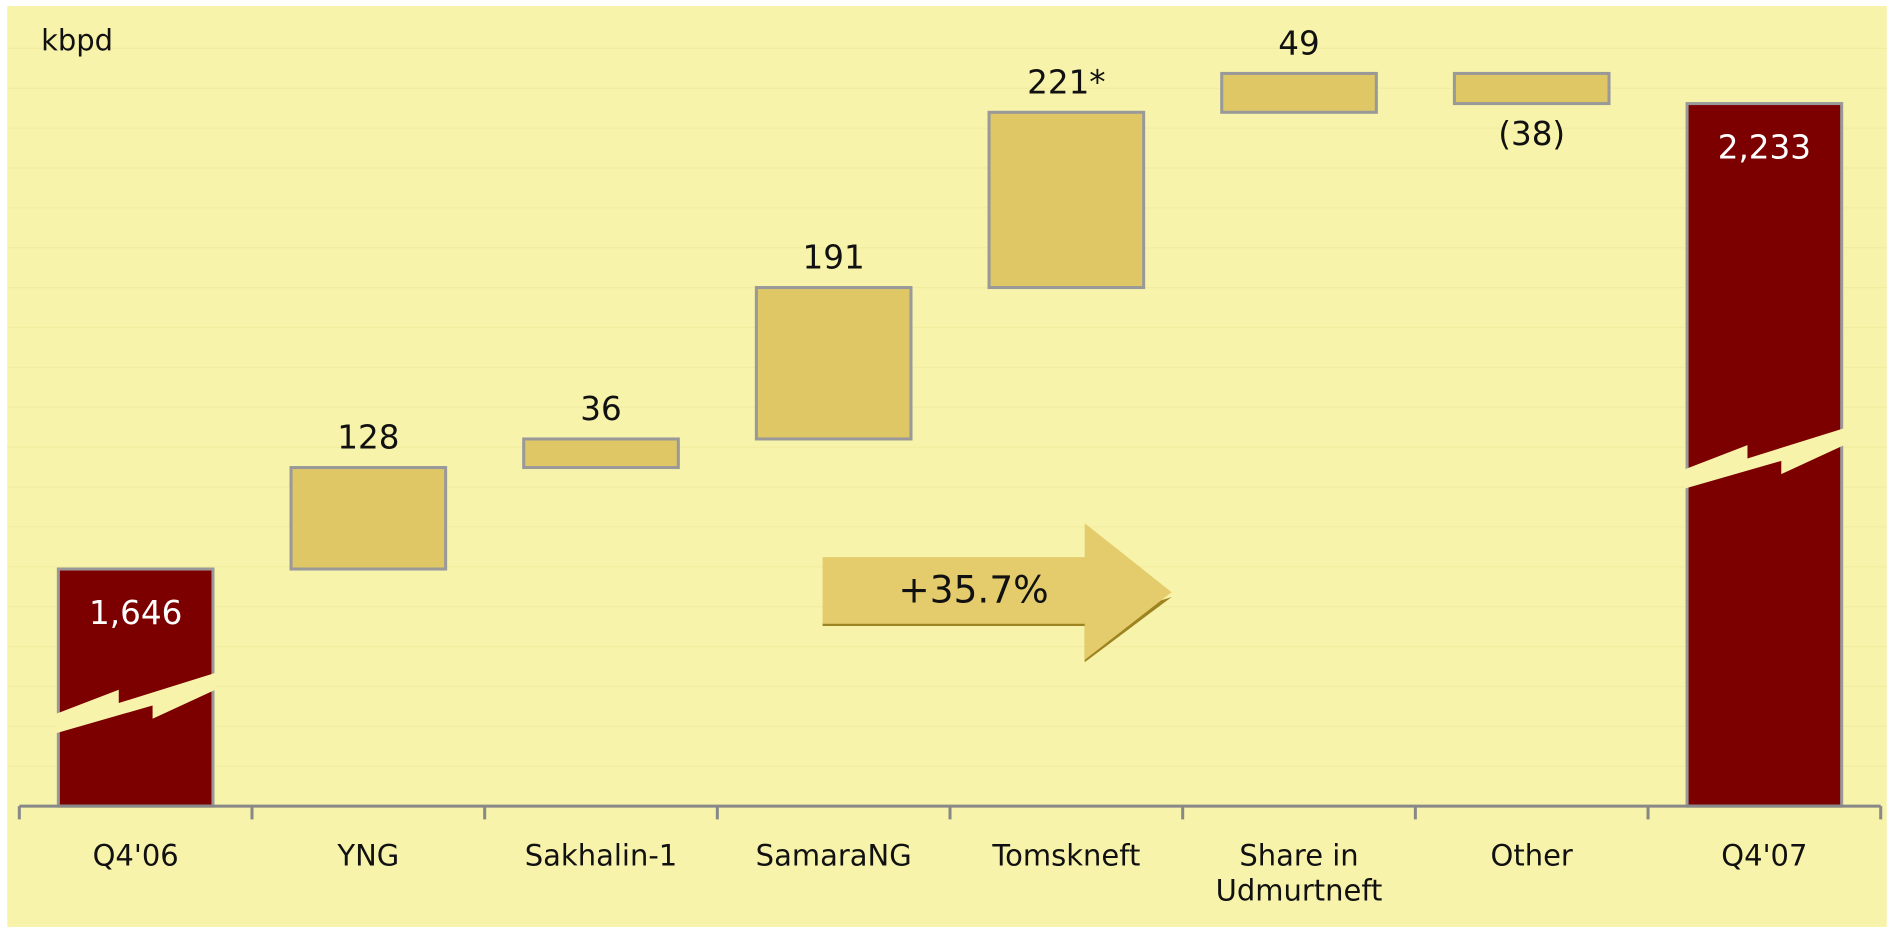 This screenshot has width=1894, height=933. I want to click on x-label-box: Share in Udmurtneft, so click(1299, 873).